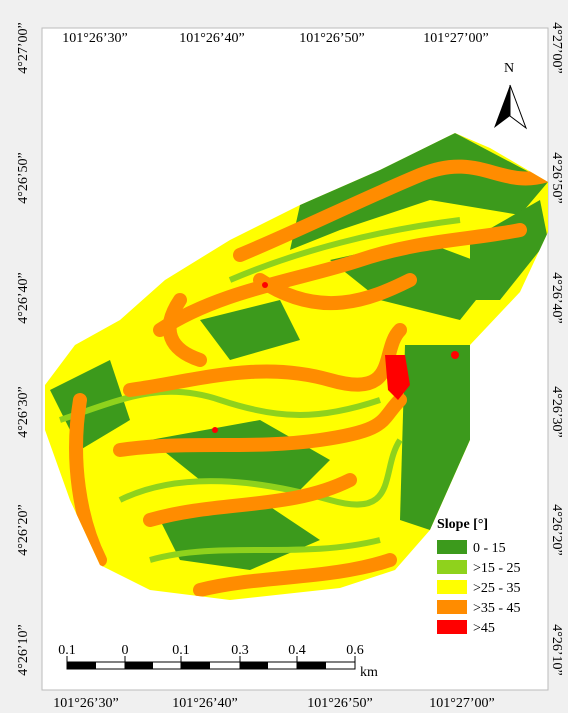 The height and width of the screenshot is (713, 568). I want to click on very-steep-zones, so click(335, 357).